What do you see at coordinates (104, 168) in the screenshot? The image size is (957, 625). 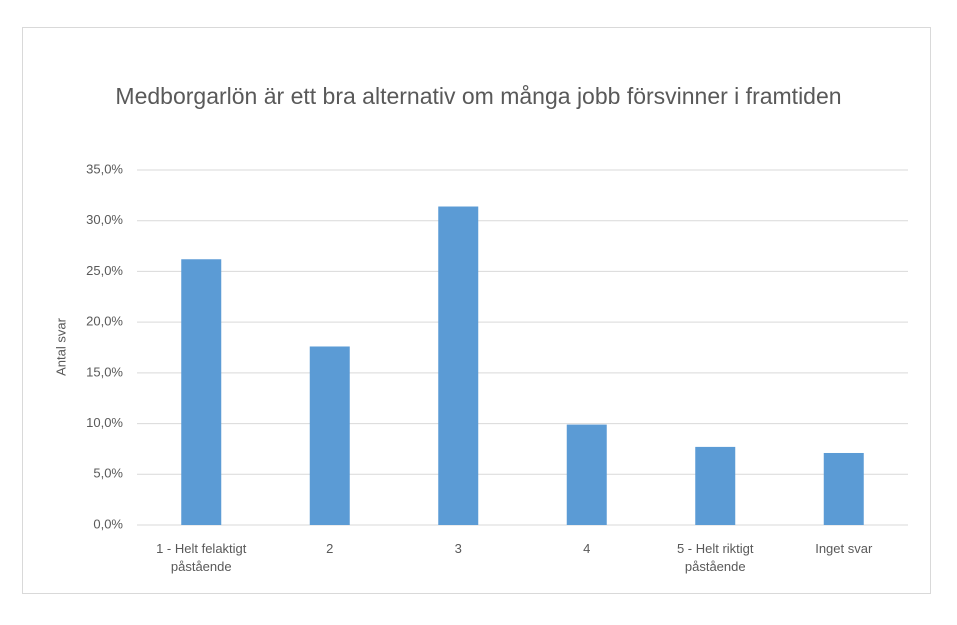 I see `y-tick-label: 35,0%` at bounding box center [104, 168].